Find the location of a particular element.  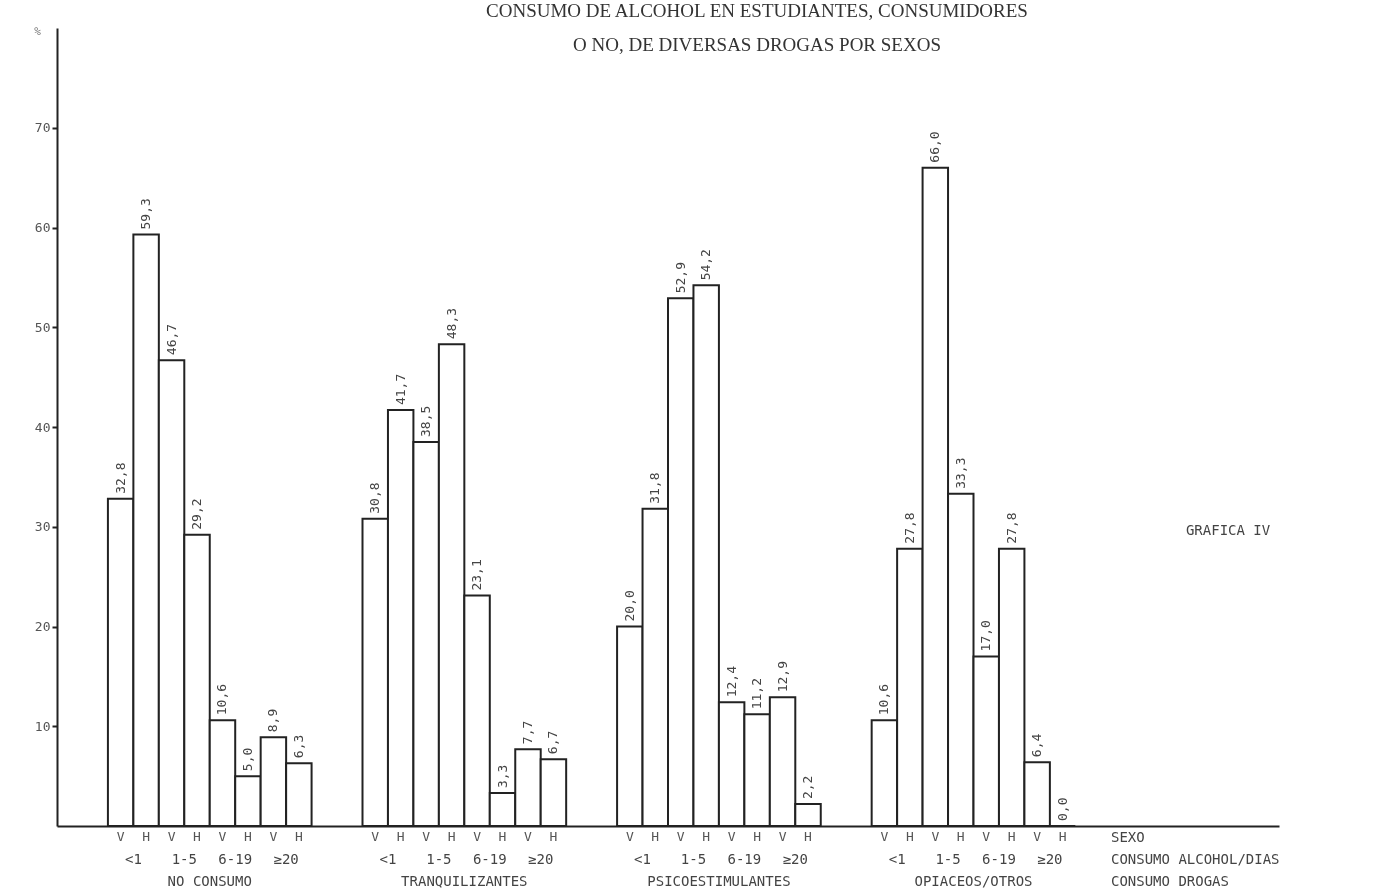

data-label: 17,0 is located at coordinates (986, 636).